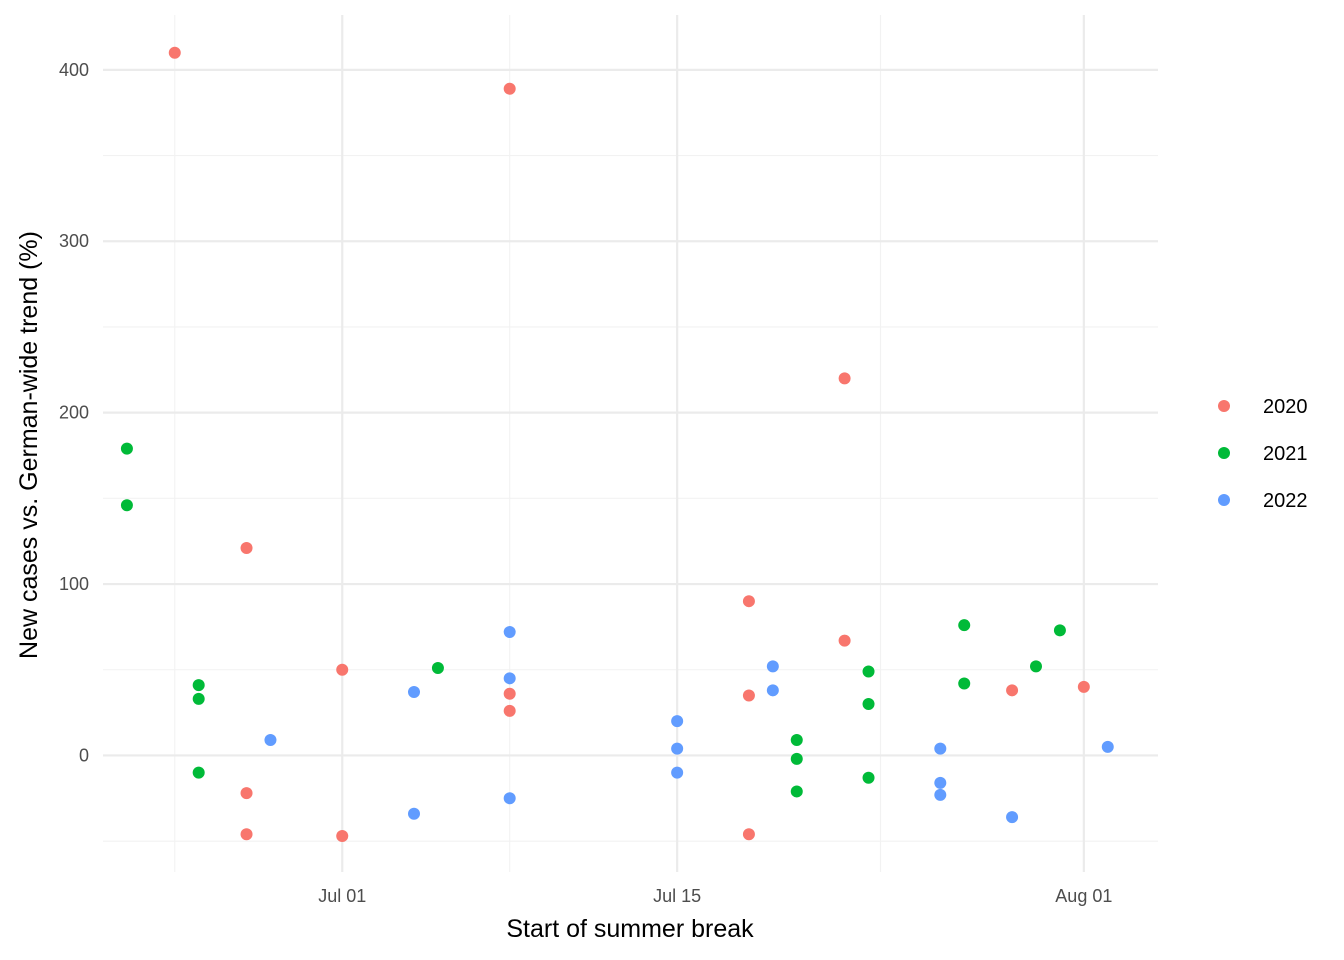  What do you see at coordinates (1285, 407) in the screenshot?
I see `legend-label-2020: 2020` at bounding box center [1285, 407].